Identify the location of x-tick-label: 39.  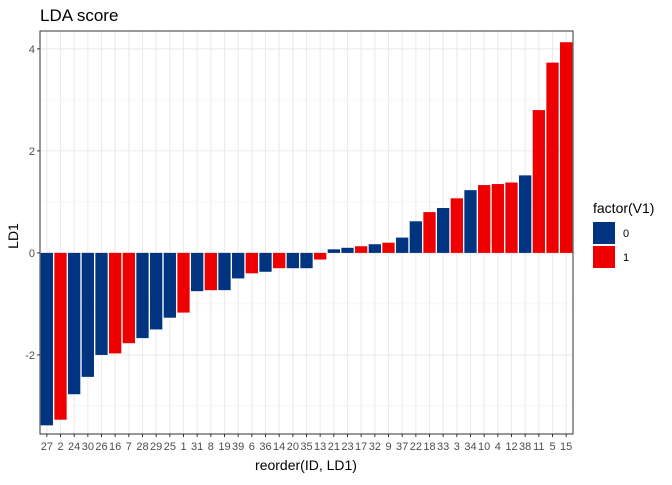
(238, 447).